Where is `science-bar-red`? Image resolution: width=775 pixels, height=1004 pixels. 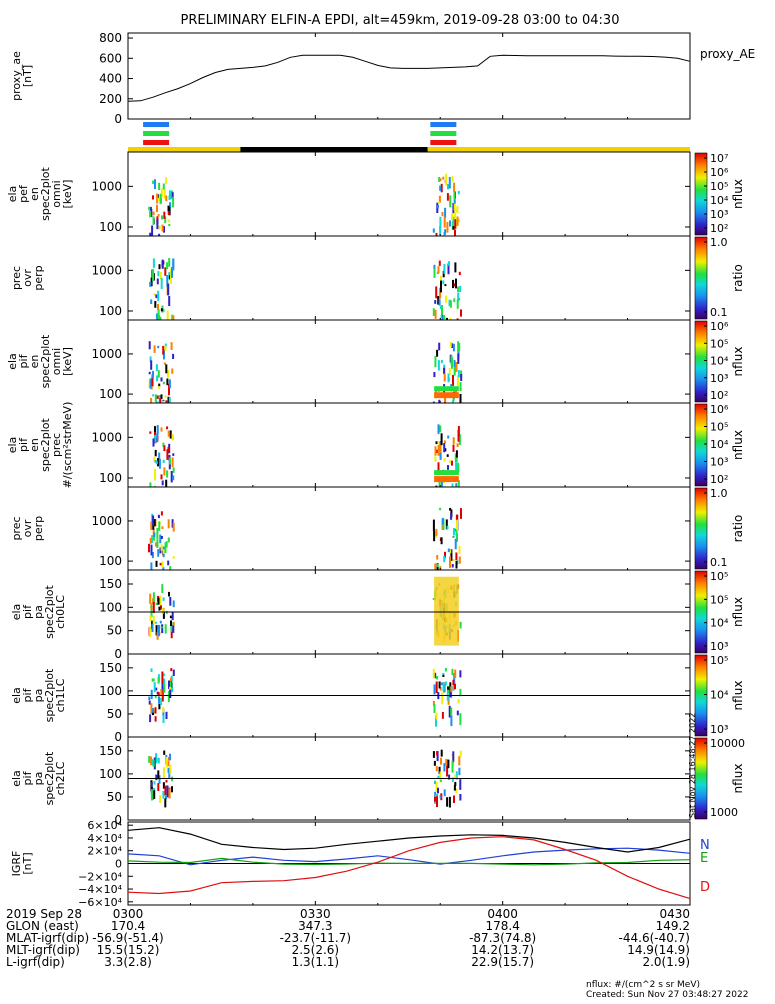
science-bar-red is located at coordinates (443, 142).